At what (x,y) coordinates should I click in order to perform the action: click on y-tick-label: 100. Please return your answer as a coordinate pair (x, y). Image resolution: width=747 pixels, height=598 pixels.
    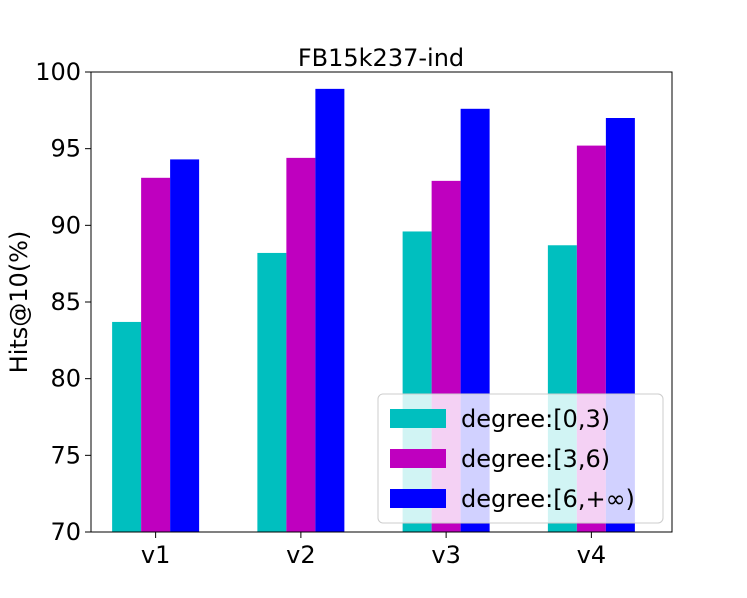
    Looking at the image, I should click on (58, 72).